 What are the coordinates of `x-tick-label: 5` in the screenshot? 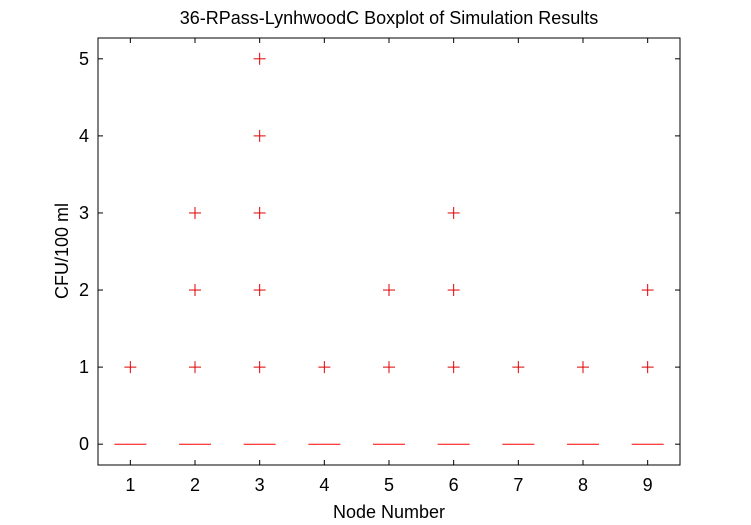 It's located at (389, 485).